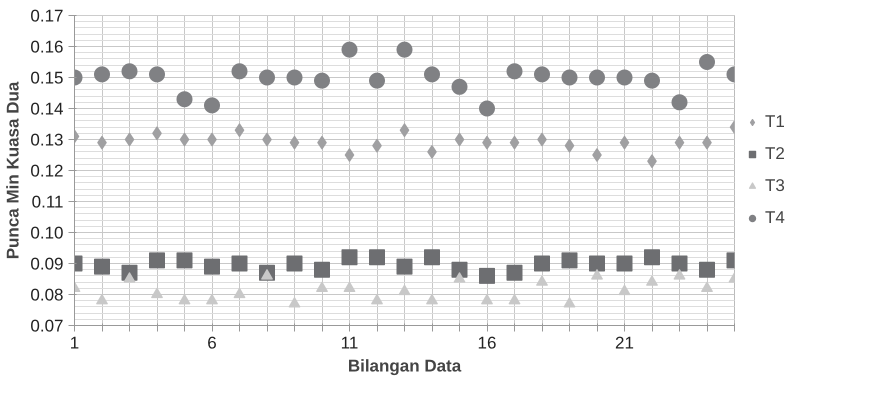 This screenshot has width=876, height=415. What do you see at coordinates (47, 171) in the screenshot?
I see `y-tick-label: 0.12` at bounding box center [47, 171].